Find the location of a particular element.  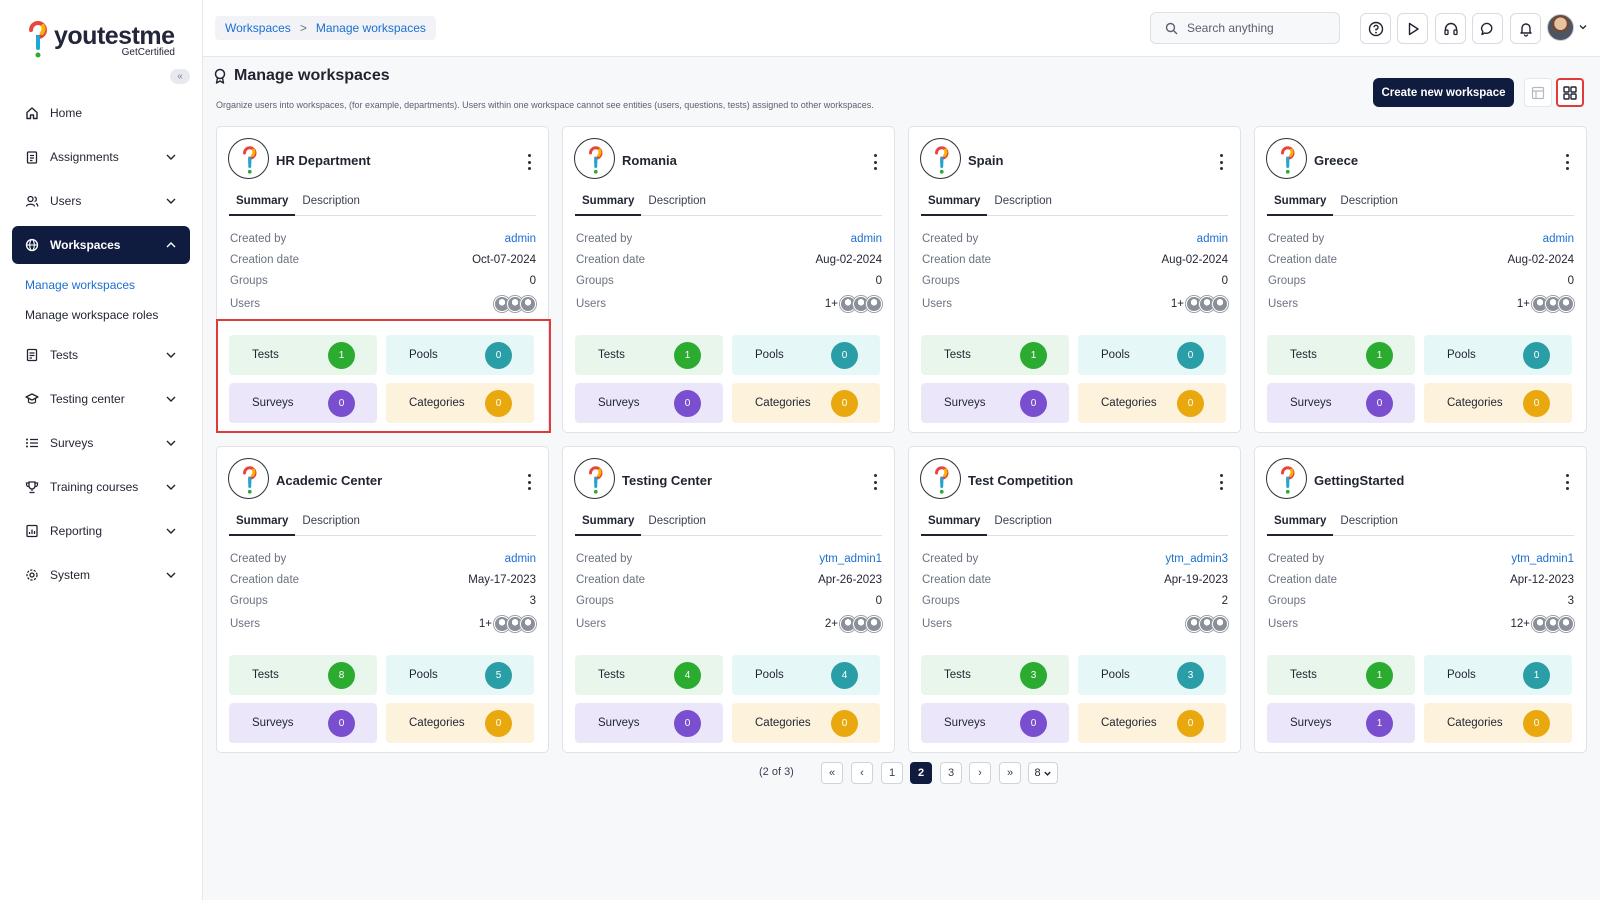

create-new-workspace-button: Create new workspace is located at coordinates (1443, 92).